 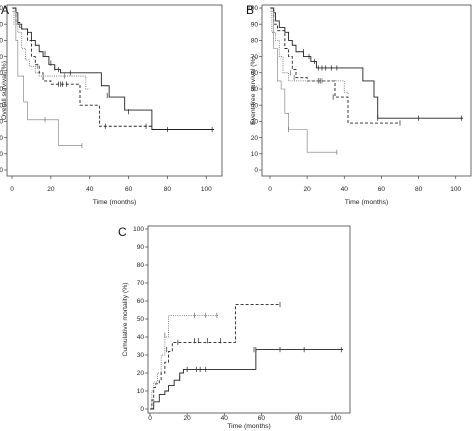 I want to click on panel-letter: C, so click(x=122, y=232).